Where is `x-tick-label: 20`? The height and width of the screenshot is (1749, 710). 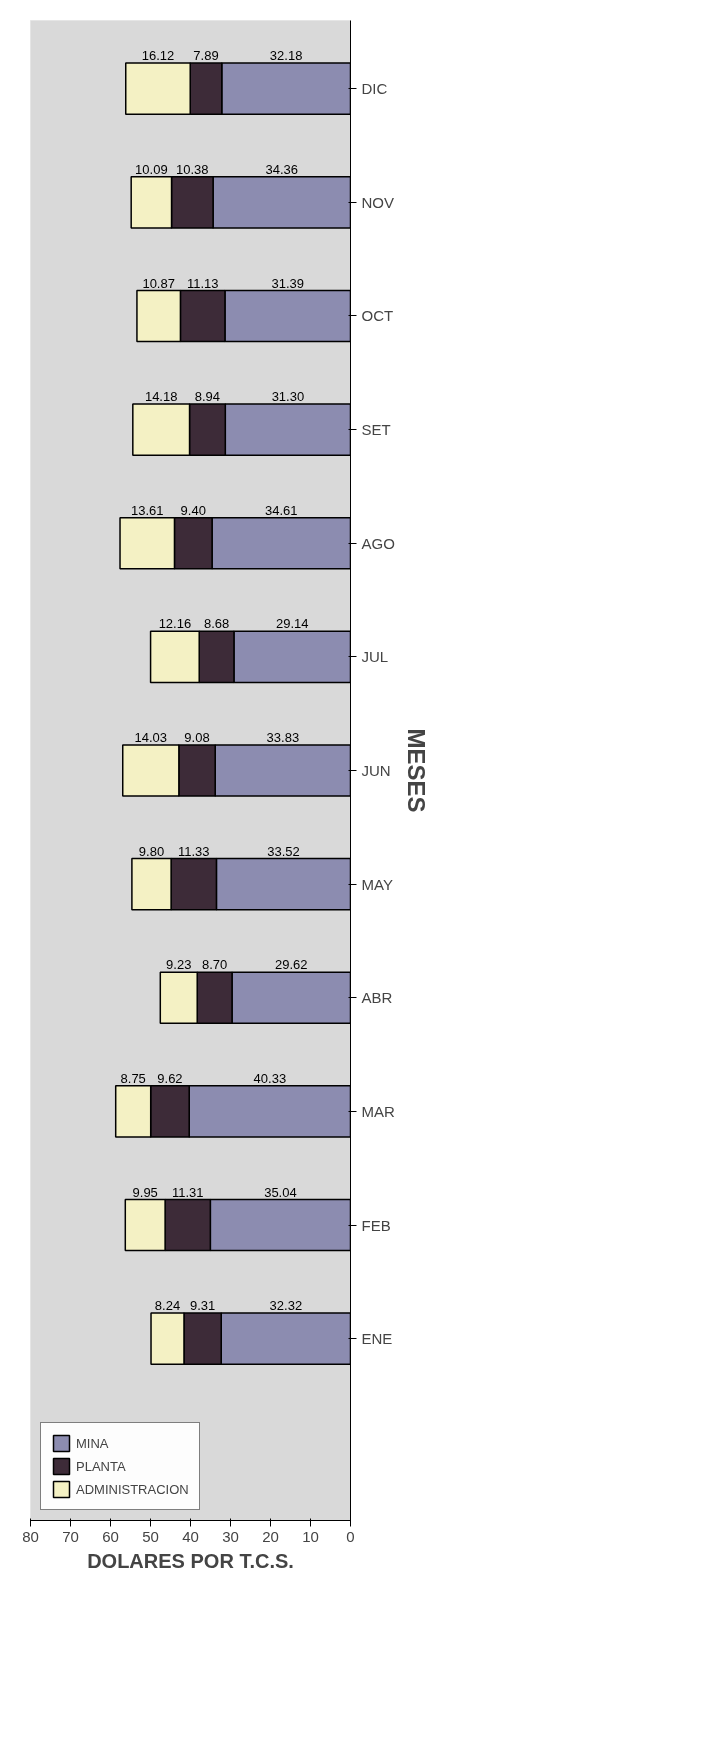 x-tick-label: 20 is located at coordinates (270, 1536).